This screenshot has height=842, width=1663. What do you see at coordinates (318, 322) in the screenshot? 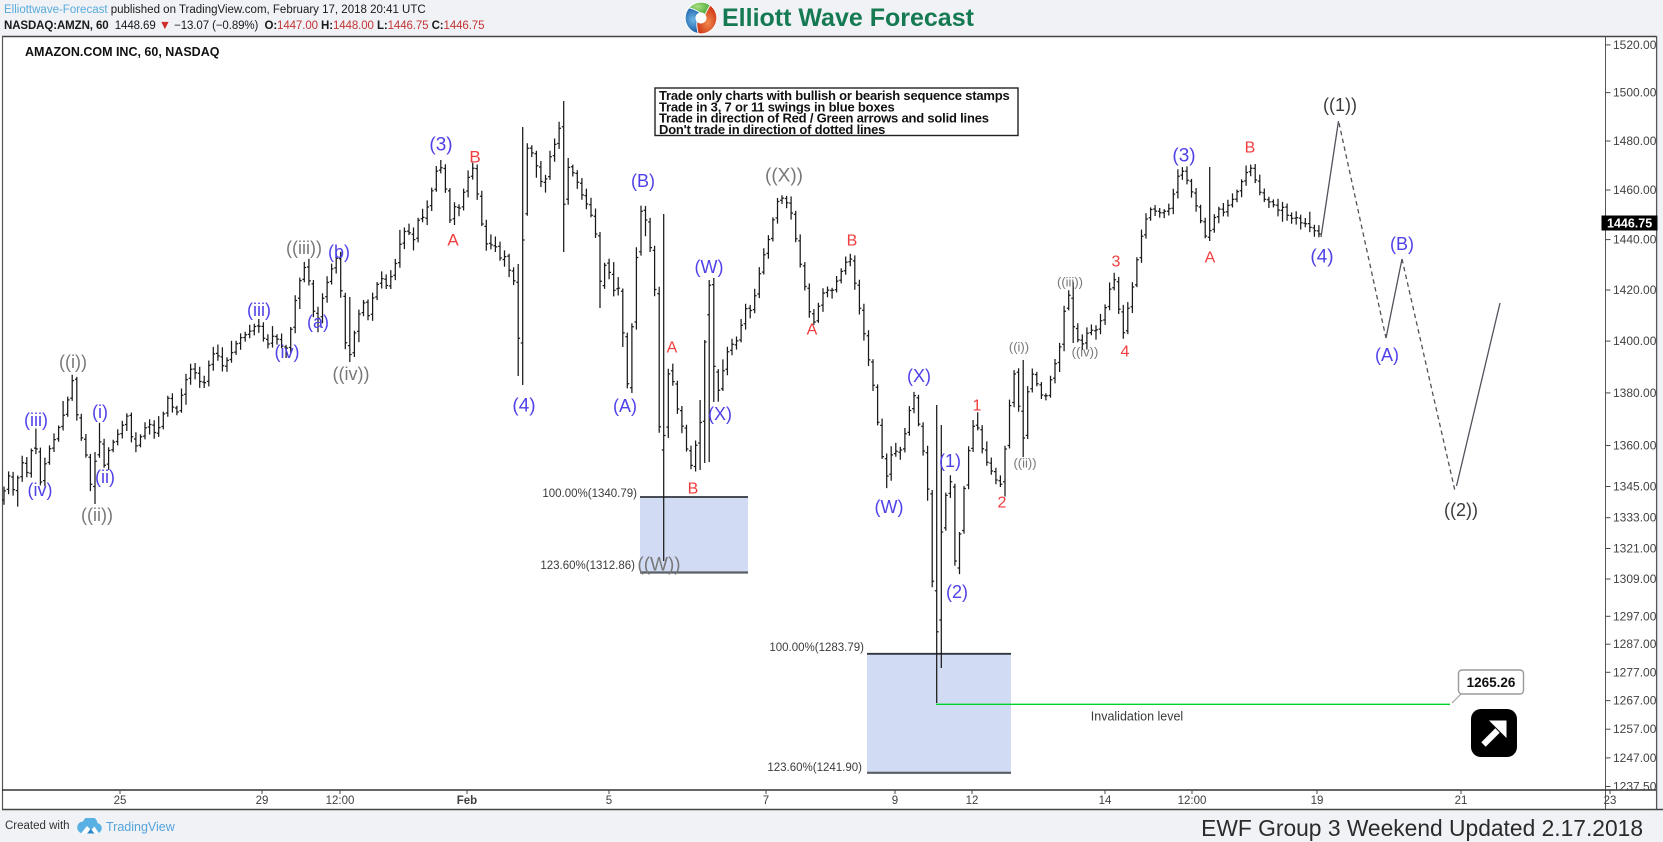
I see `svg-text: (a)` at bounding box center [318, 322].